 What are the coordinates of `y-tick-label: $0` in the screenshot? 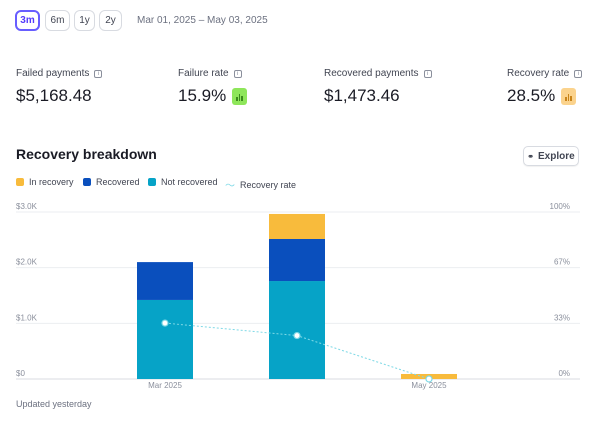 It's located at (20, 373).